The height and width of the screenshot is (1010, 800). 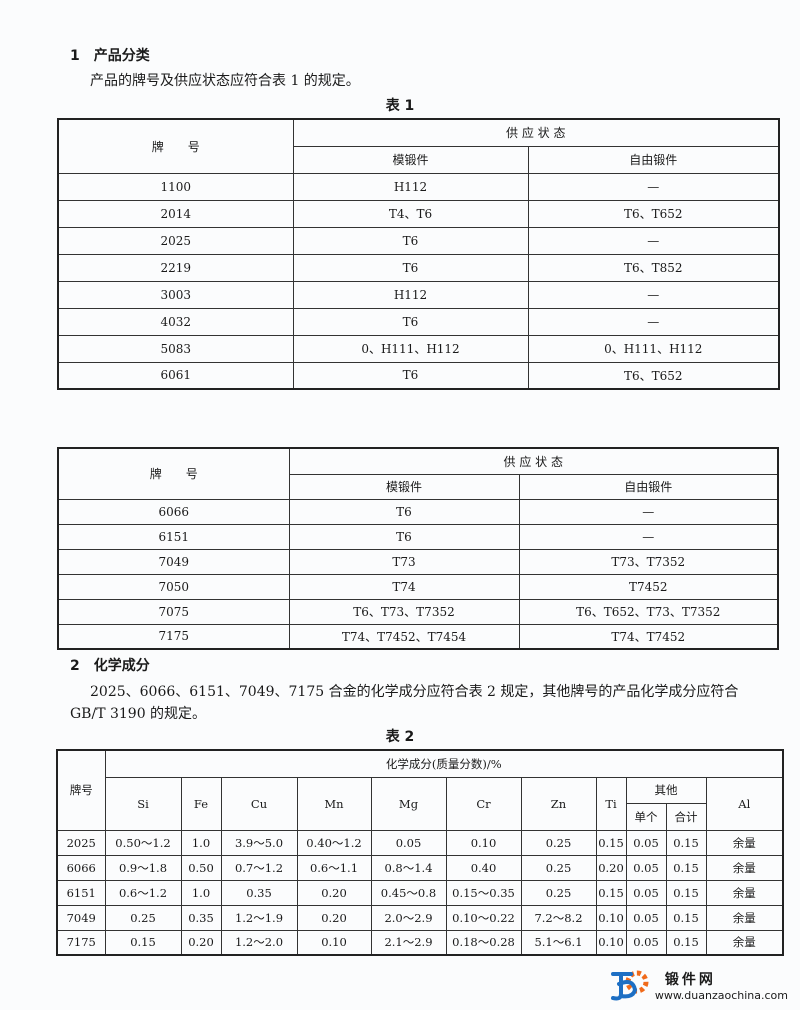 What do you see at coordinates (334, 867) in the screenshot?
I see `table-cell: 0.6～1.1` at bounding box center [334, 867].